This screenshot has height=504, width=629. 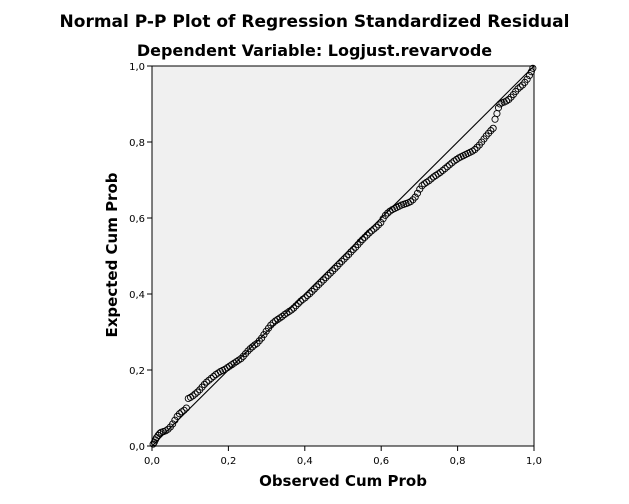 I want to click on y-tick-label: 0,6, so click(x=137, y=219).